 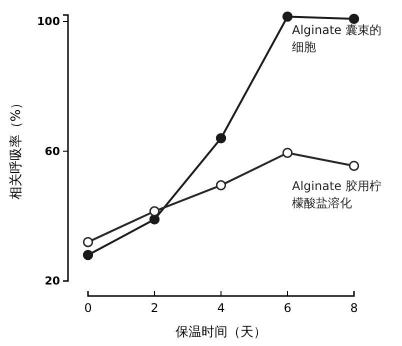 What do you see at coordinates (337, 194) in the screenshot?
I see `series-label: Alginate 胶用柠檬酸盐溶化` at bounding box center [337, 194].